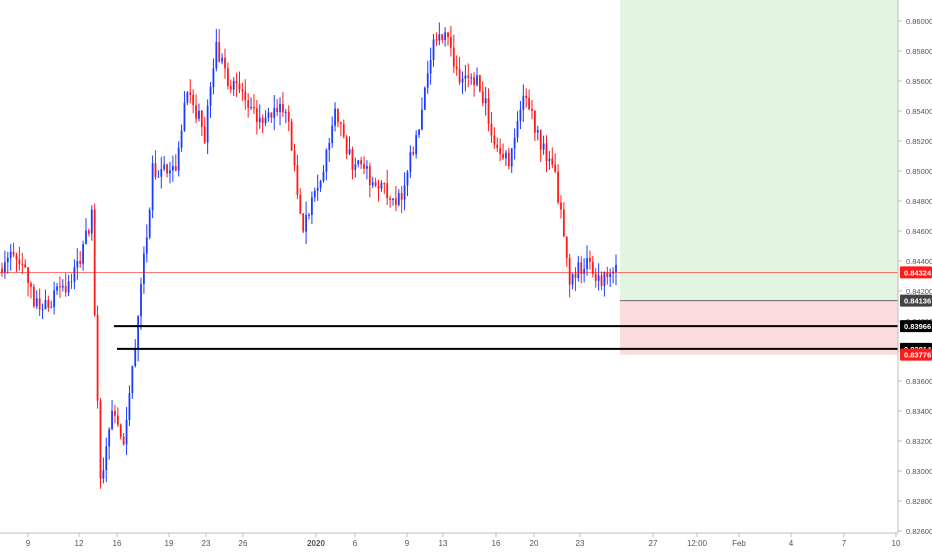 The height and width of the screenshot is (555, 932). What do you see at coordinates (919, 441) in the screenshot?
I see `price-tick-label: 0.83200` at bounding box center [919, 441].